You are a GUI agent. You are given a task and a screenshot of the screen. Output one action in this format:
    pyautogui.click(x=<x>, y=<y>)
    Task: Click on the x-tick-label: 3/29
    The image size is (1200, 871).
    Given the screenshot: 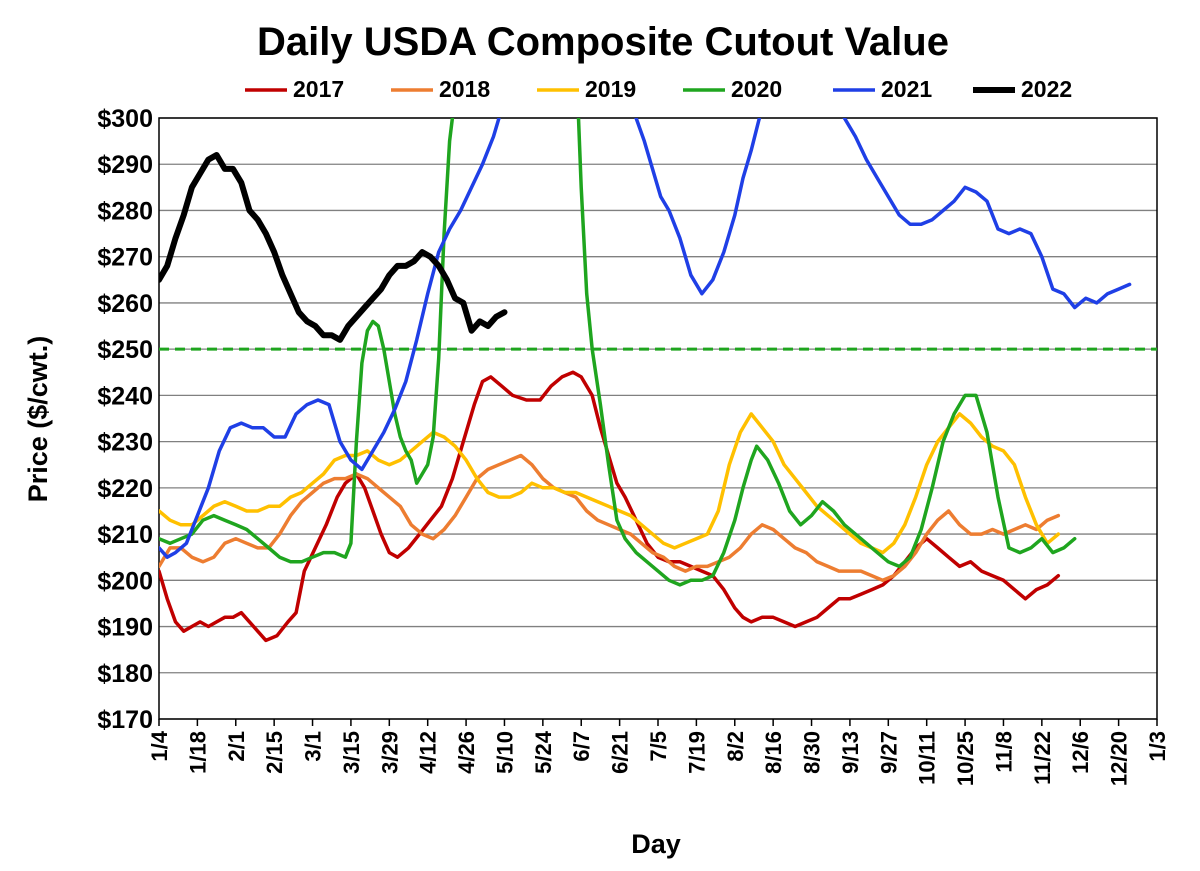 What is the action you would take?
    pyautogui.click(x=389, y=752)
    